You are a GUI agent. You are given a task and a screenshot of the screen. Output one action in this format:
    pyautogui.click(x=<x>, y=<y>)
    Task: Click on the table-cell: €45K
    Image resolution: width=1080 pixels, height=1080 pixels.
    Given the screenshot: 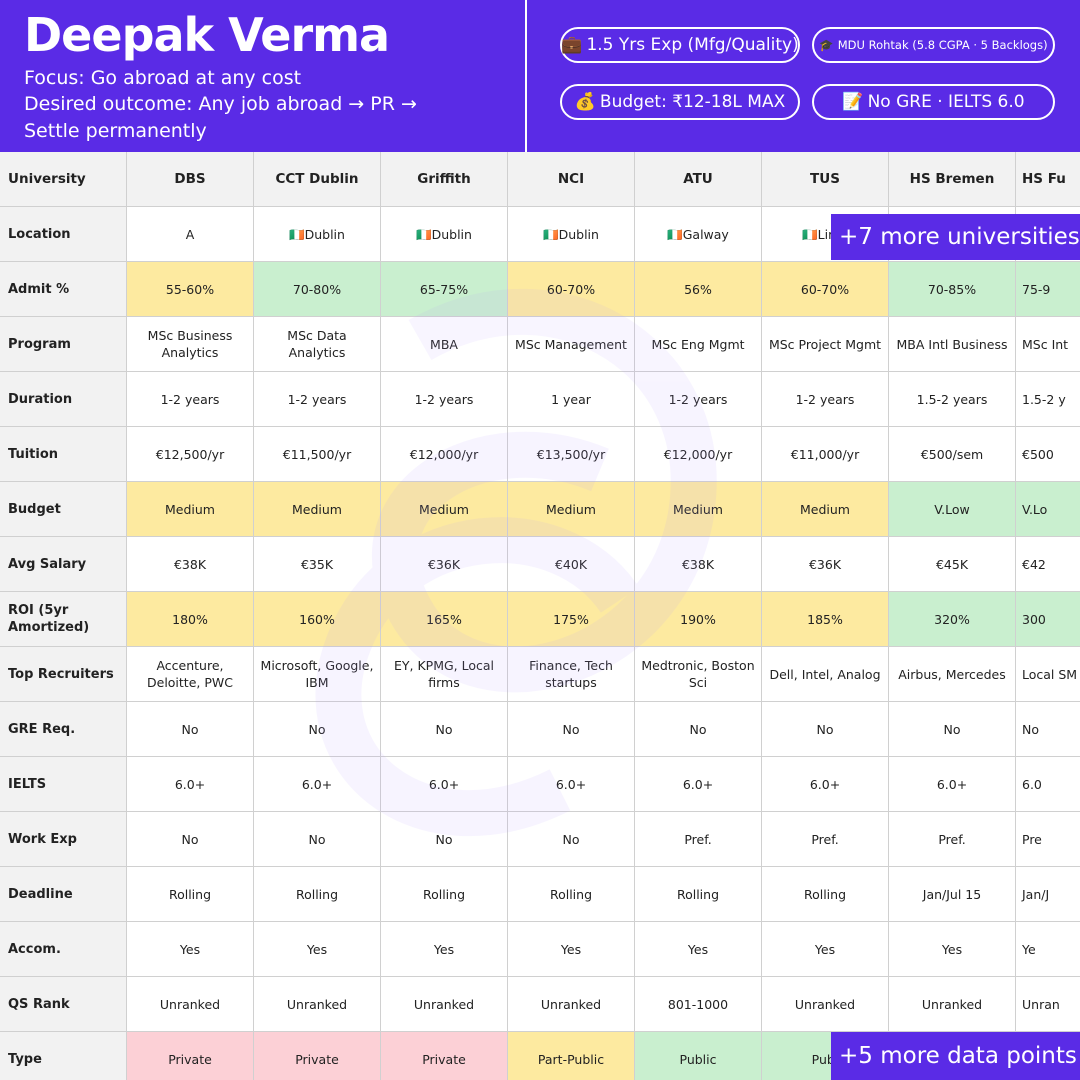 What is the action you would take?
    pyautogui.click(x=952, y=564)
    